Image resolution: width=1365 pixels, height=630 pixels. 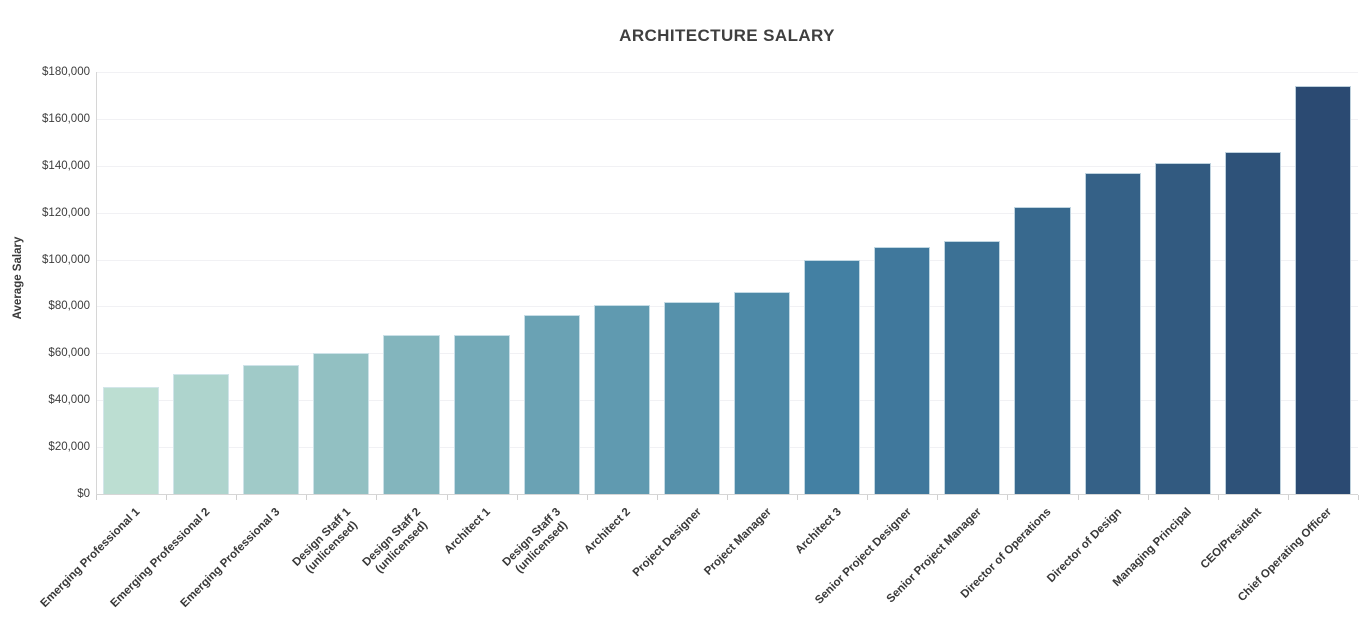 I want to click on y-tick-label: $140,000, so click(x=66, y=165).